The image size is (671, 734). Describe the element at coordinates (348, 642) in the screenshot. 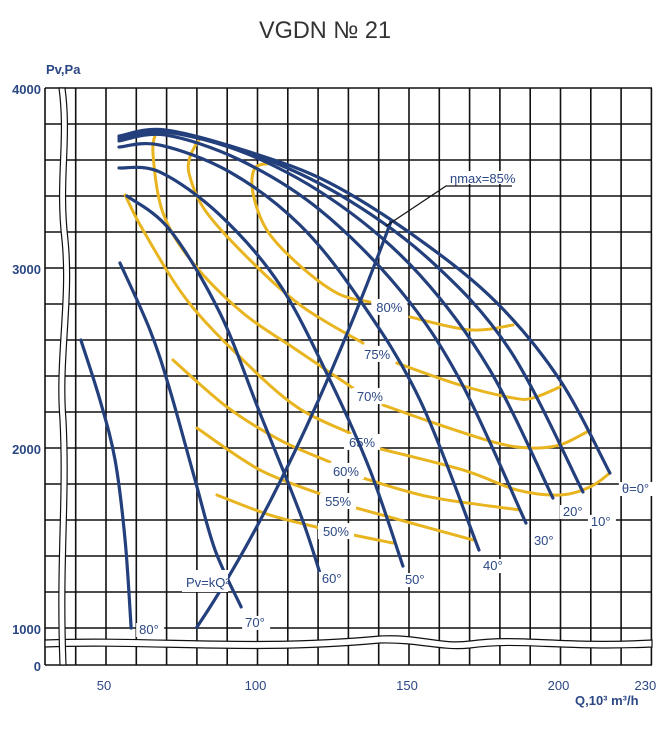

I see `y-axis-break` at that location.